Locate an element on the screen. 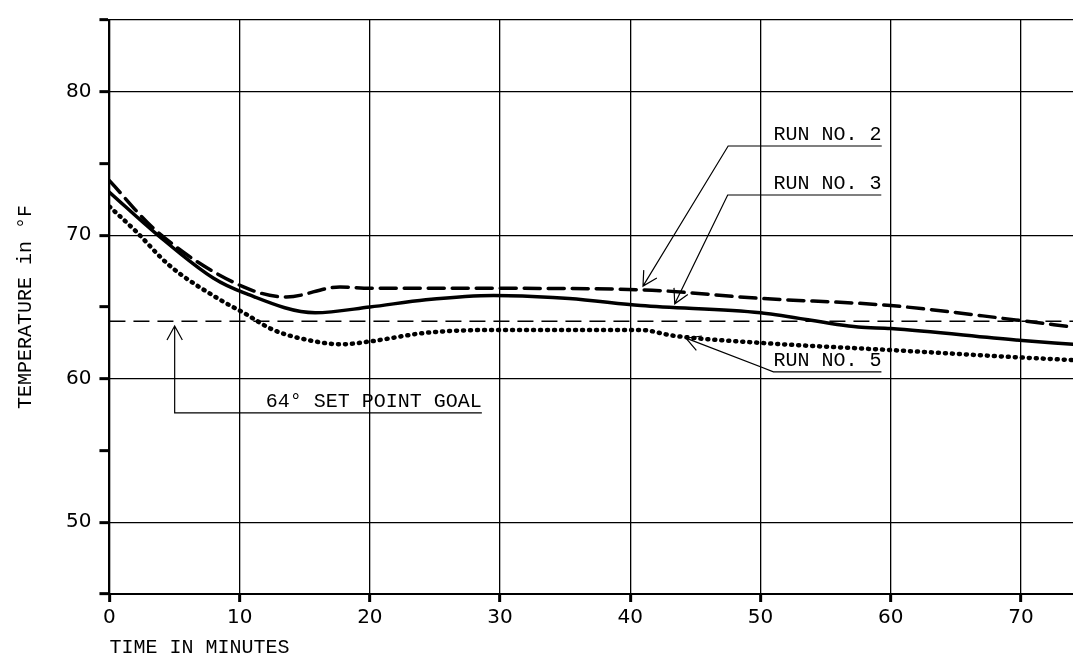 Image resolution: width=1073 pixels, height=670 pixels. y-axis-title: TEMPERATURE in °F is located at coordinates (26, 307).